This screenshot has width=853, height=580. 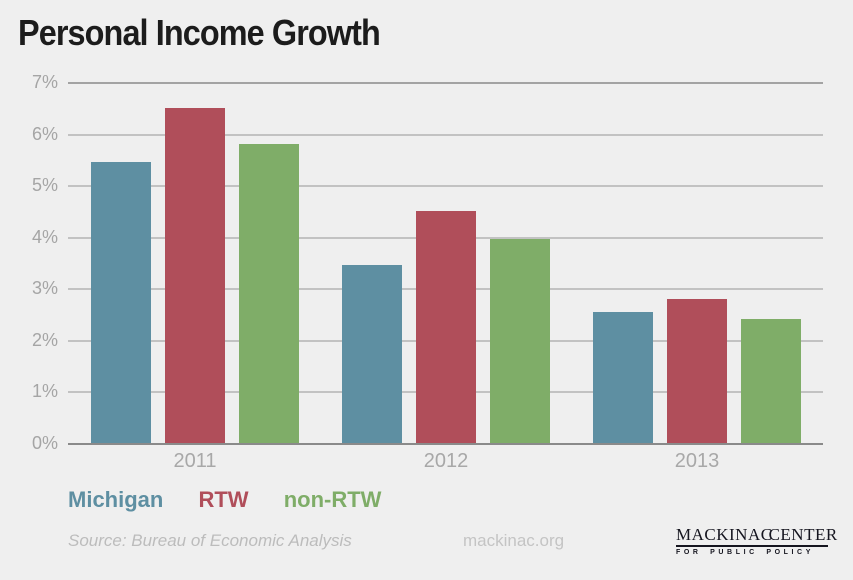 What do you see at coordinates (332, 499) in the screenshot?
I see `legend-item-non-rtw: non-RTW` at bounding box center [332, 499].